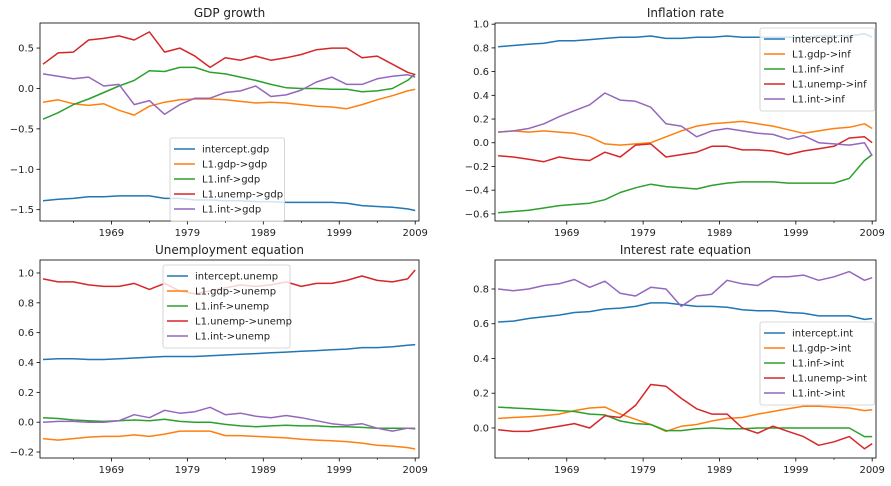  I want to click on legend-label: L1.gdp->unemp, so click(235, 292).